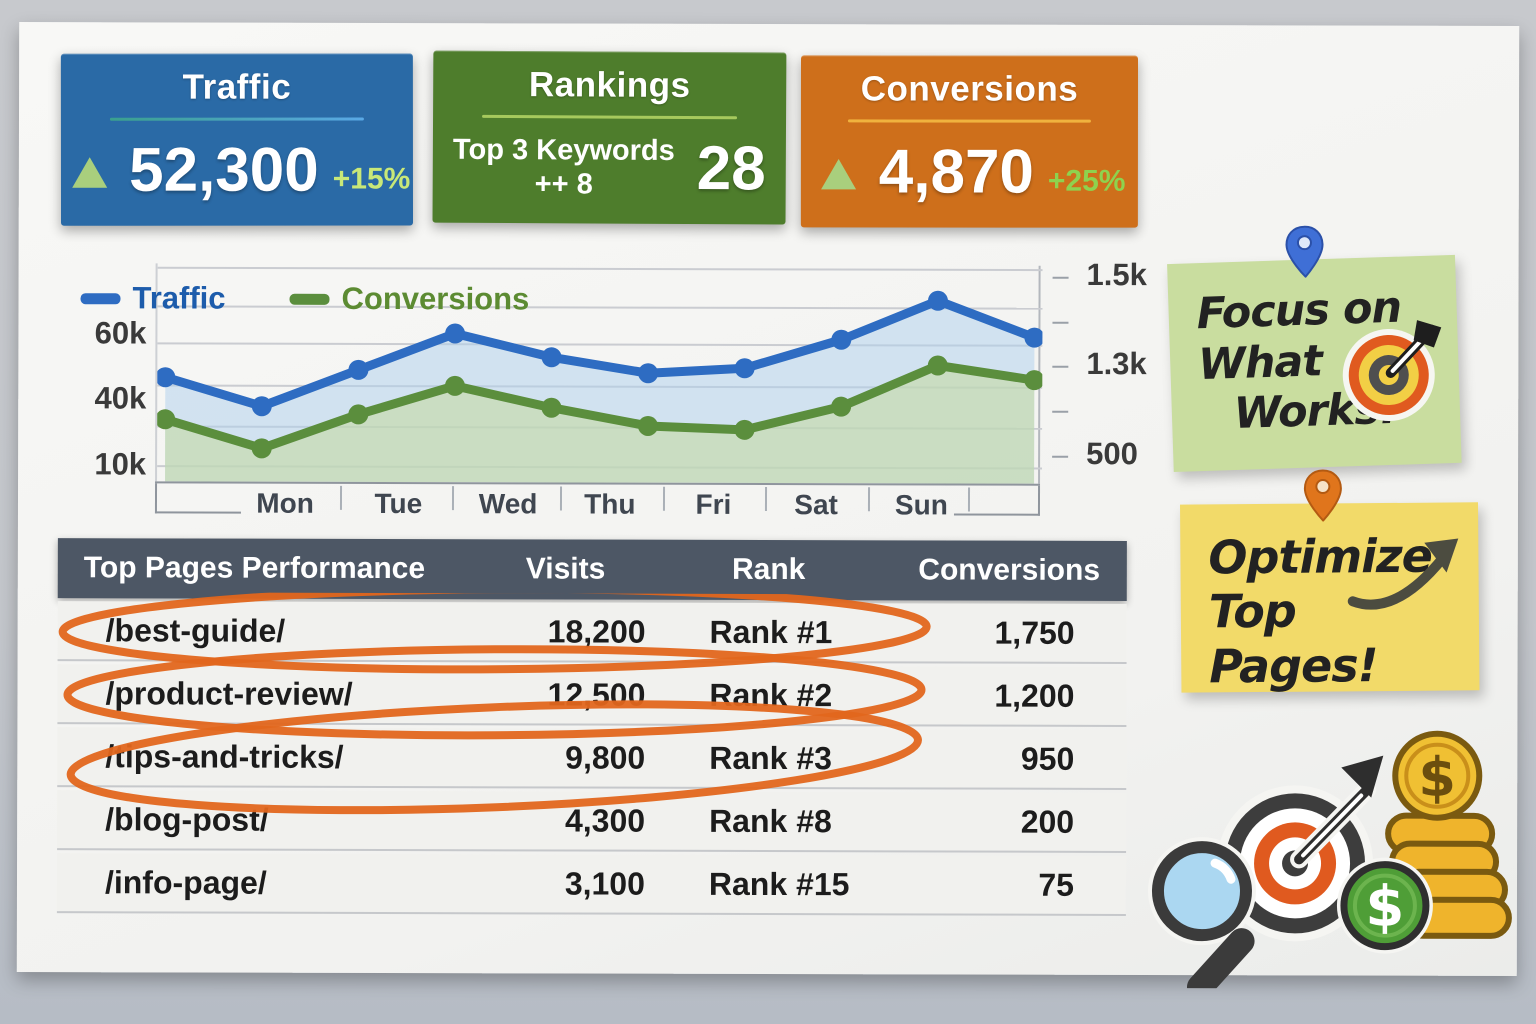  Describe the element at coordinates (120, 333) in the screenshot. I see `y-axis-tick-label: 60k` at that location.